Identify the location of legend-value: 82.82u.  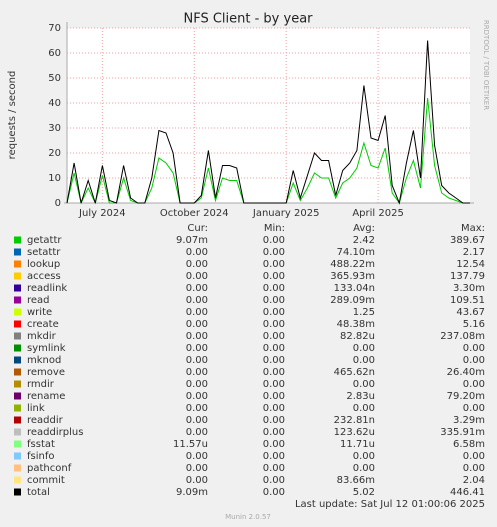
(357, 336).